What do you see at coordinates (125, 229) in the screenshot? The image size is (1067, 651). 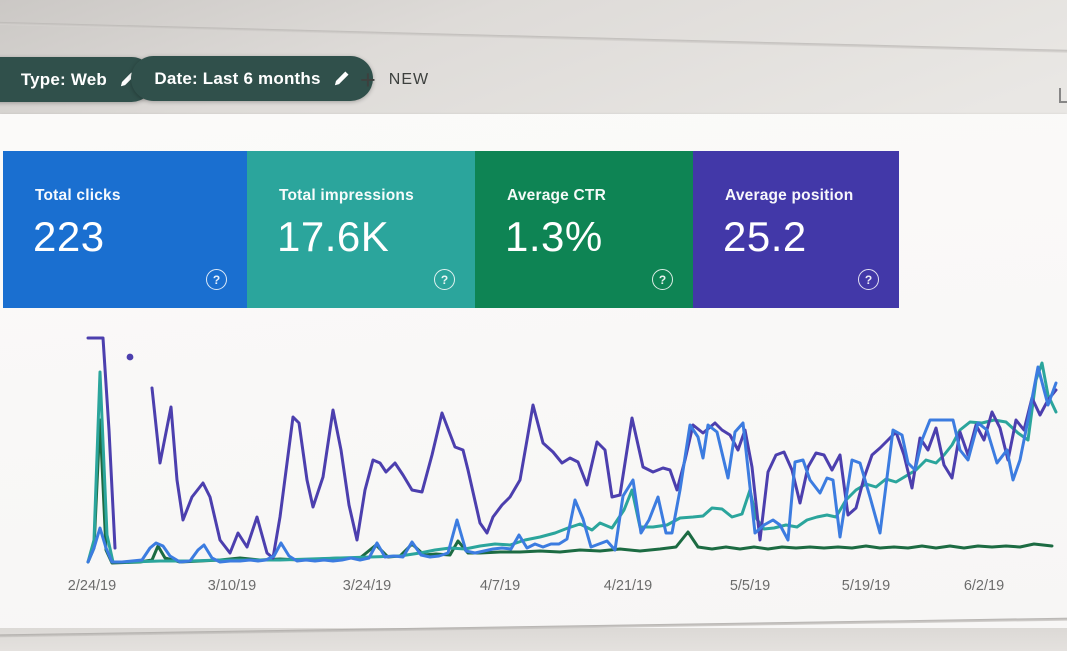 I see `card-total-clicks: Total clicks 223 ?` at bounding box center [125, 229].